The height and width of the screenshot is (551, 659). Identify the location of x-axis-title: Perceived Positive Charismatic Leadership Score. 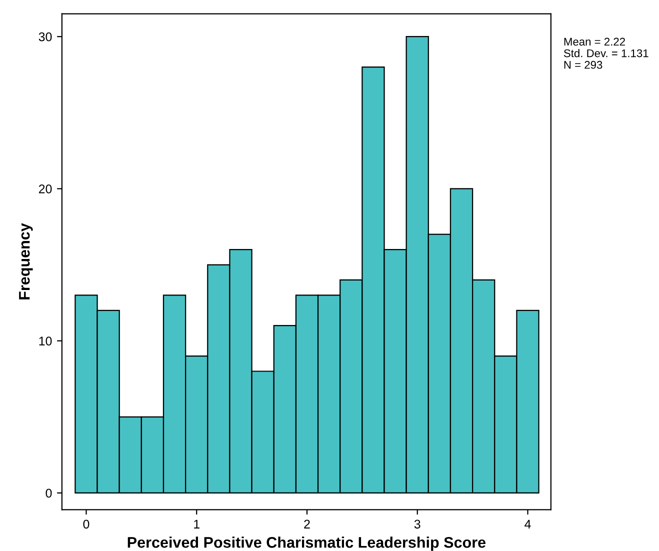
(307, 543).